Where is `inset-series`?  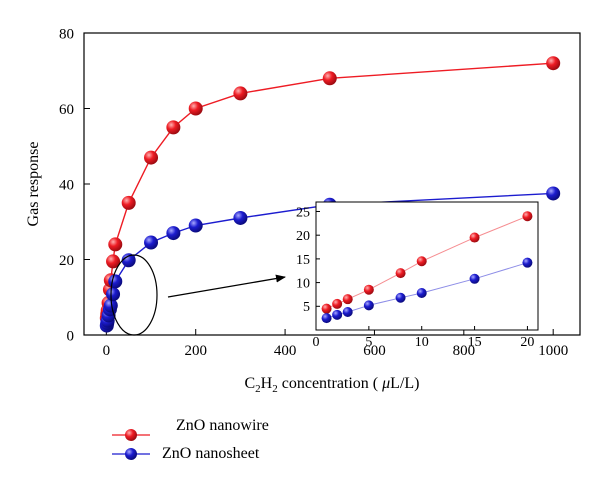 inset-series is located at coordinates (427, 267).